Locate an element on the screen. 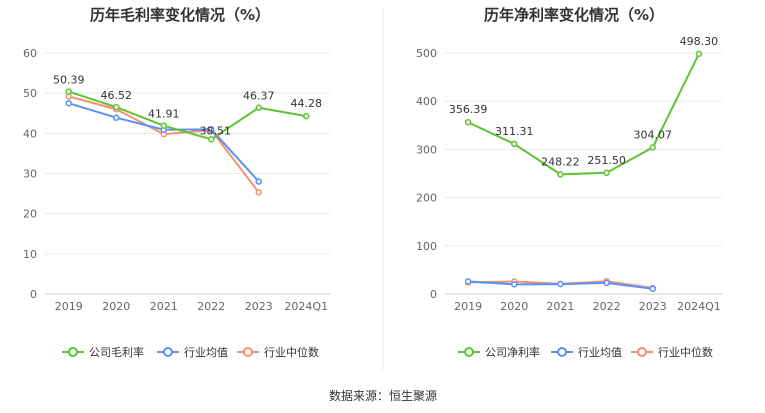 The image size is (765, 413). net-margin-y-tick-label: 200 is located at coordinates (426, 198).